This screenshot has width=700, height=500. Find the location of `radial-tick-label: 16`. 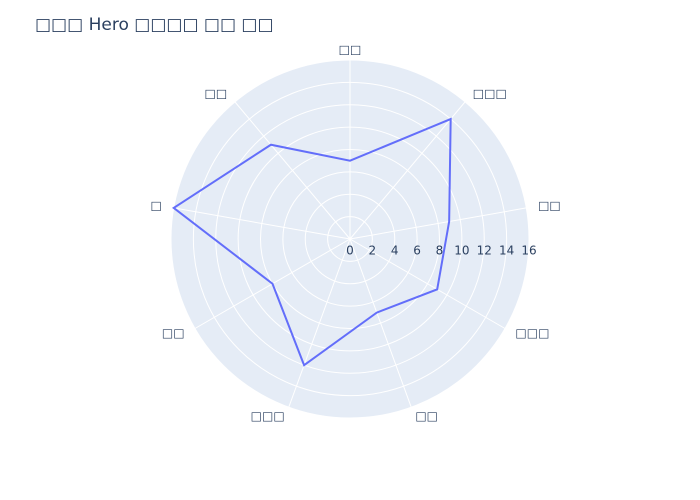

radial-tick-label: 16 is located at coordinates (528, 251).